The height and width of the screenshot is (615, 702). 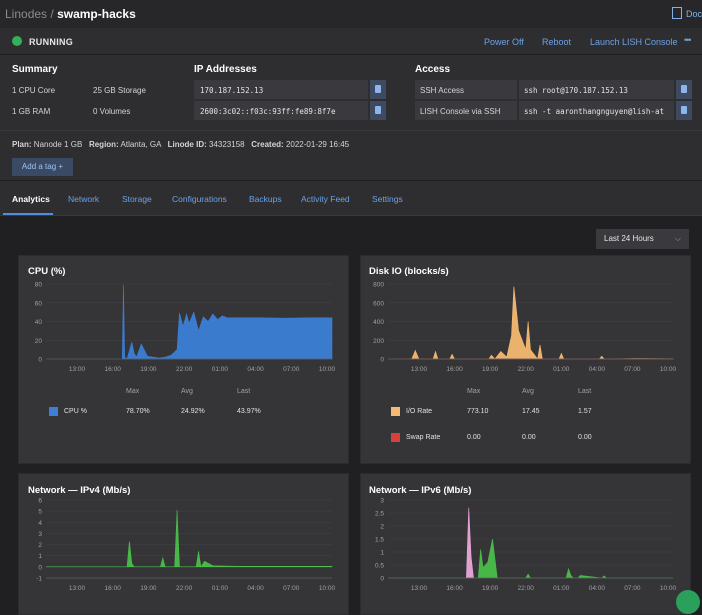 I want to click on ssh-value: ssh root@170.187.152.13, so click(x=576, y=90).